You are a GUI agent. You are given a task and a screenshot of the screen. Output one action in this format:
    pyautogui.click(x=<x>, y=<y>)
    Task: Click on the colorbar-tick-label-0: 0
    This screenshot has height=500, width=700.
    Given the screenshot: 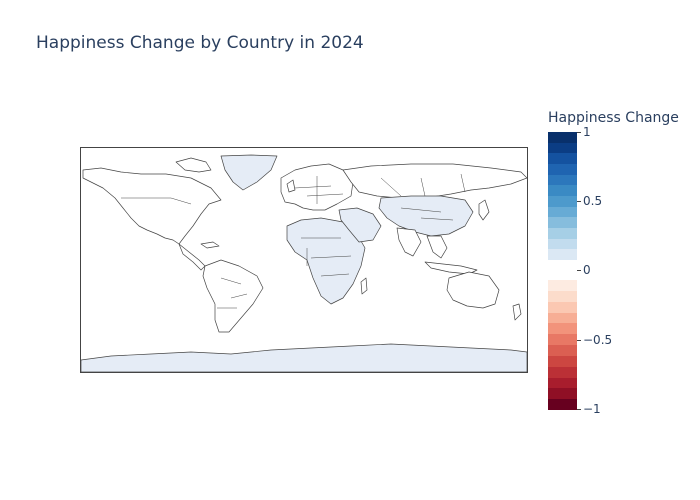 What is the action you would take?
    pyautogui.click(x=587, y=270)
    